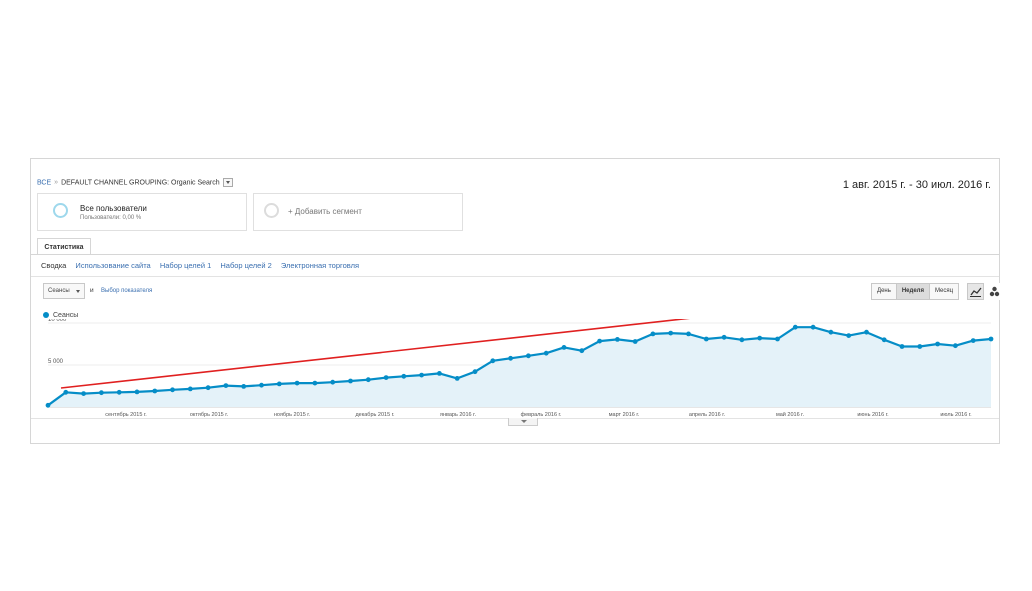  I want to click on period-week-button: Неделя, so click(912, 291).